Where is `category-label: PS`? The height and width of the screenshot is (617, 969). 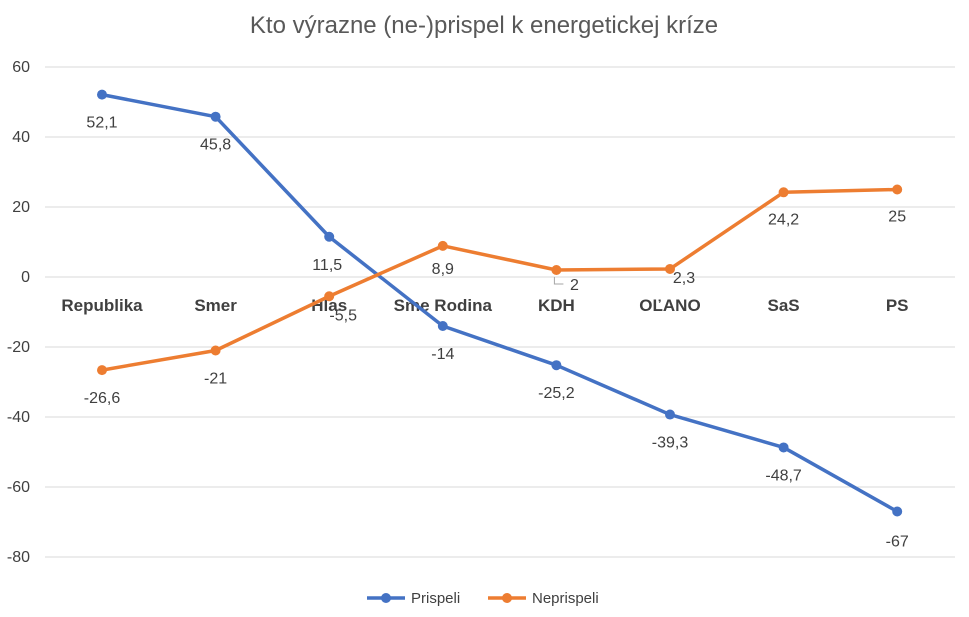 category-label: PS is located at coordinates (897, 305).